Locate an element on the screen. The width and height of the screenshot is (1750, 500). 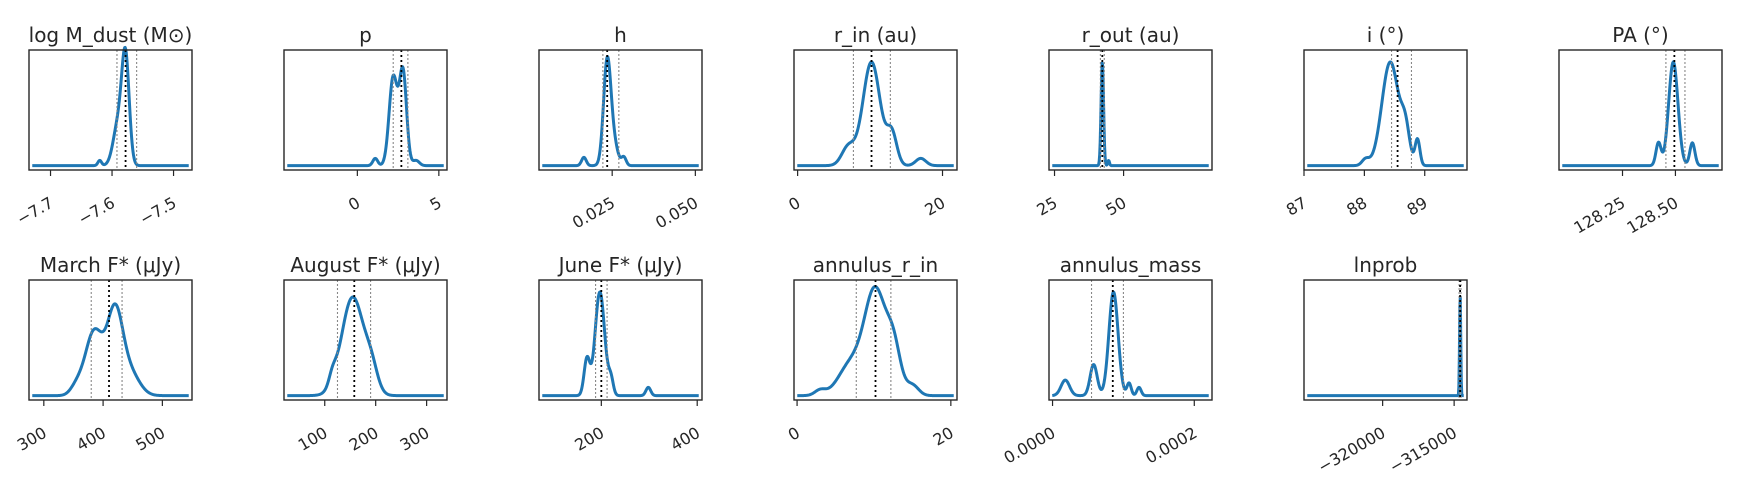
x-tick-label: 100 is located at coordinates (313, 439).